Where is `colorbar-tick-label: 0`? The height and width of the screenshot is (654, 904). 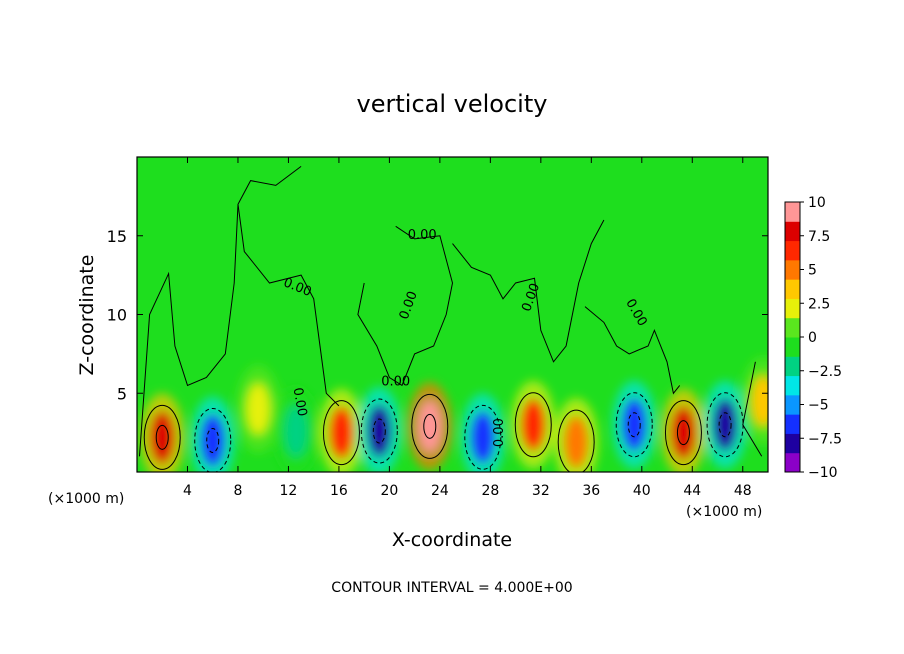
colorbar-tick-label: 0 is located at coordinates (812, 338).